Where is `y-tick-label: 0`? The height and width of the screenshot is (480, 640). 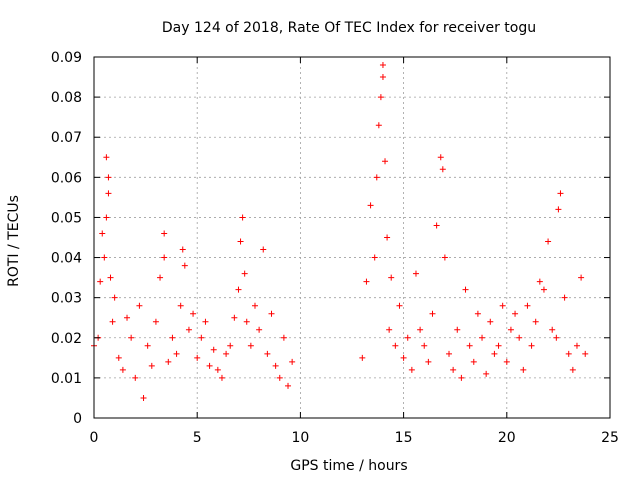
y-tick-label: 0 is located at coordinates (77, 419).